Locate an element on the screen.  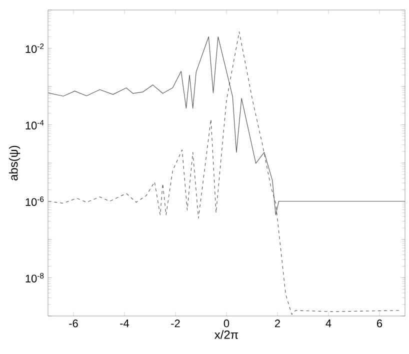
y-axis-title: abs(ψ) is located at coordinates (14, 163).